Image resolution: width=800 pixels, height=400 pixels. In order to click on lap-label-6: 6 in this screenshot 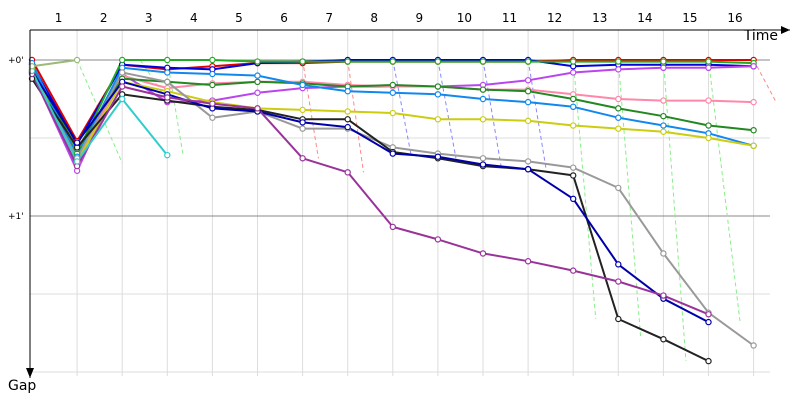, I will do `click(284, 18)`.